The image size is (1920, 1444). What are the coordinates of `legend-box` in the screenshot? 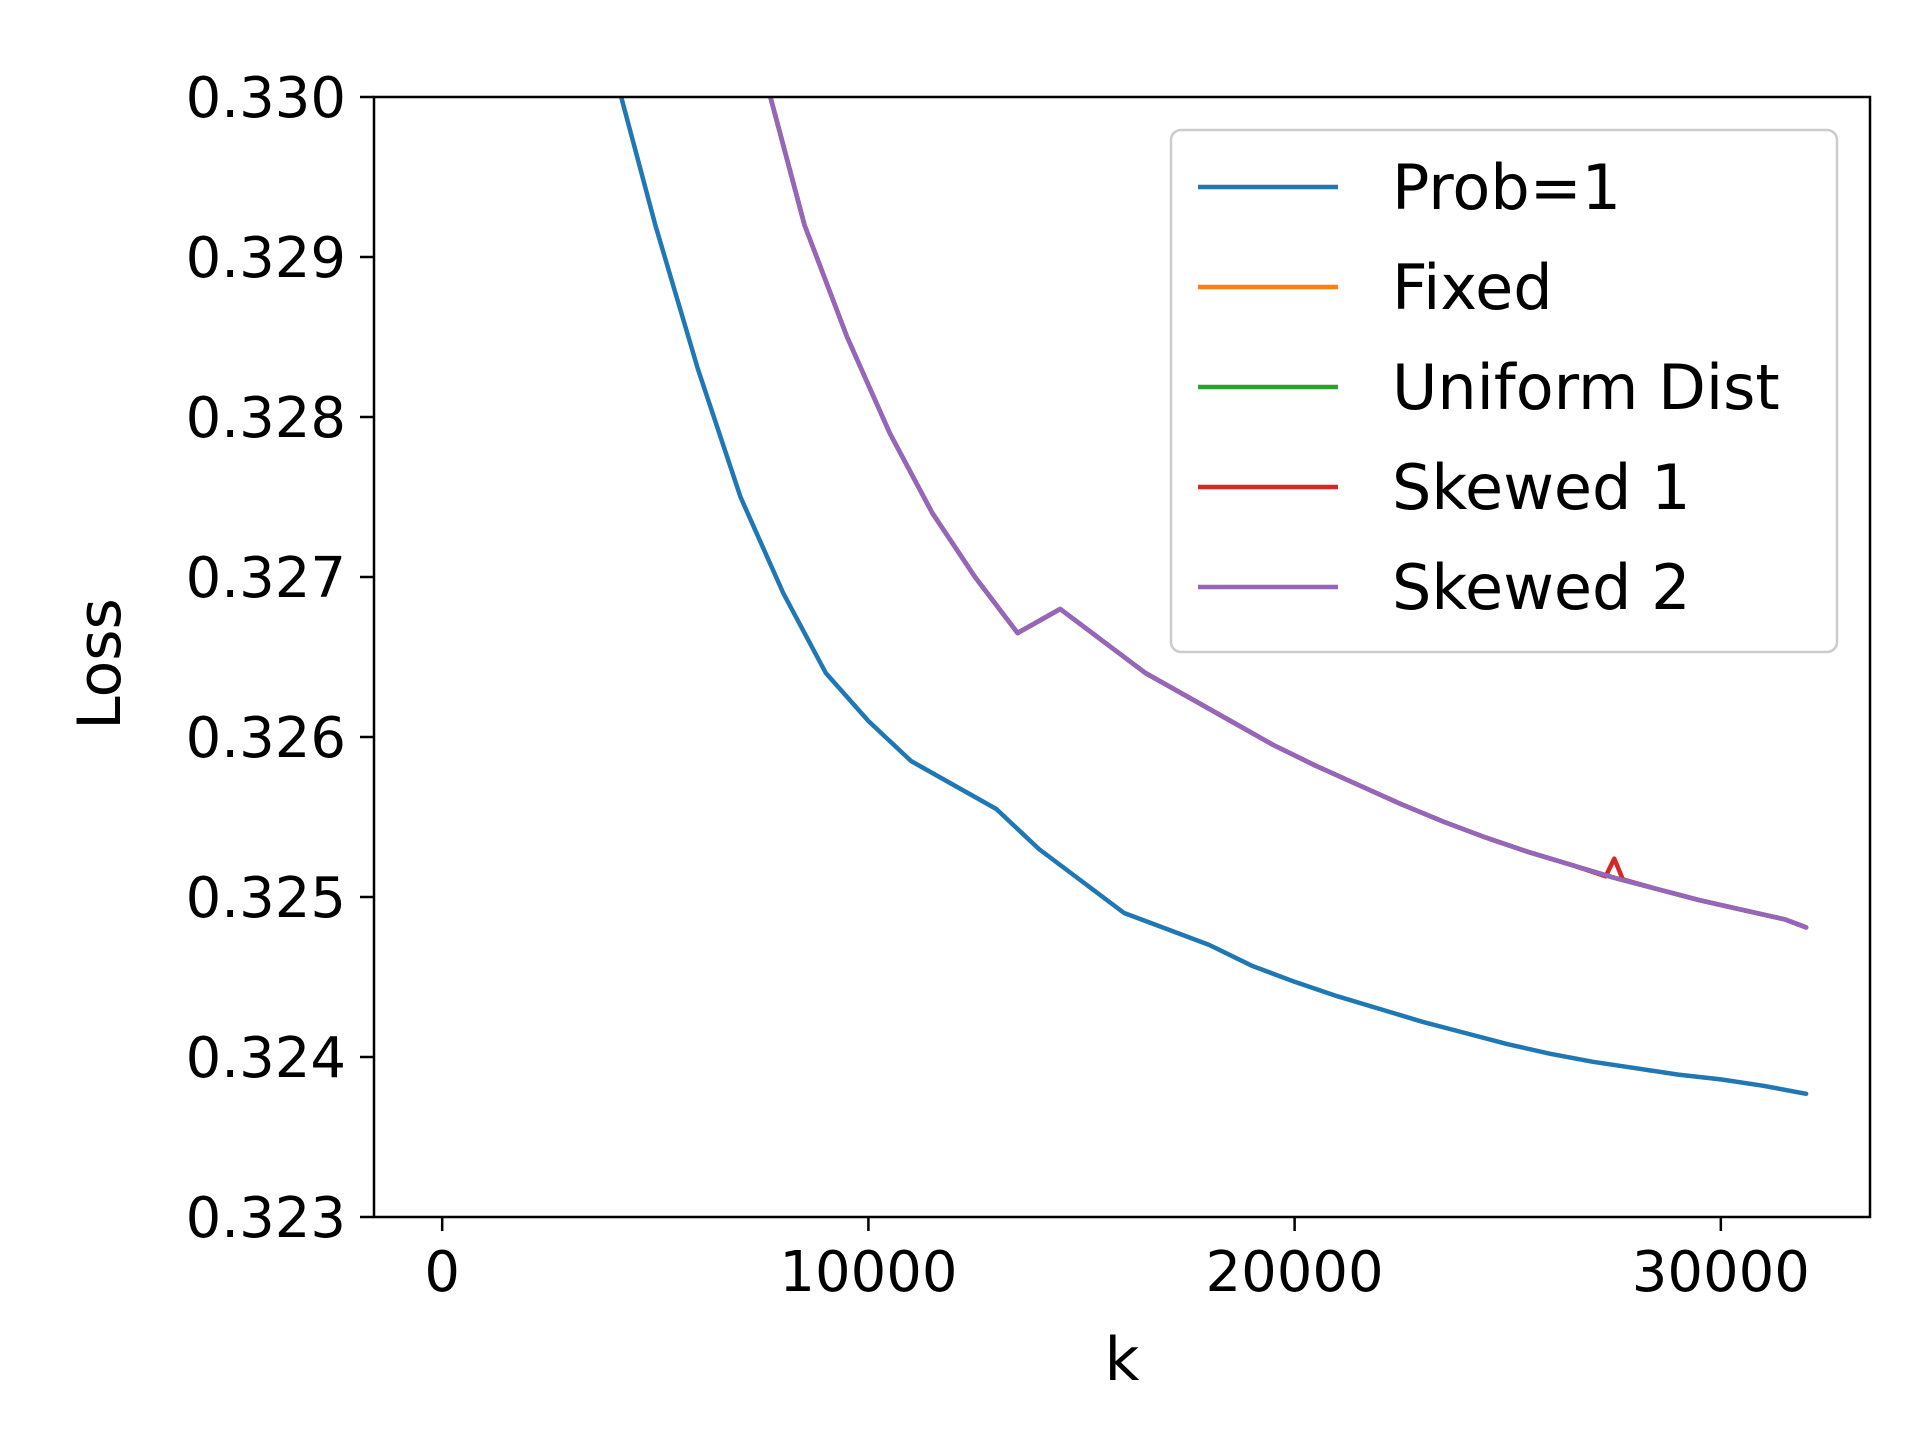 It's located at (1504, 391).